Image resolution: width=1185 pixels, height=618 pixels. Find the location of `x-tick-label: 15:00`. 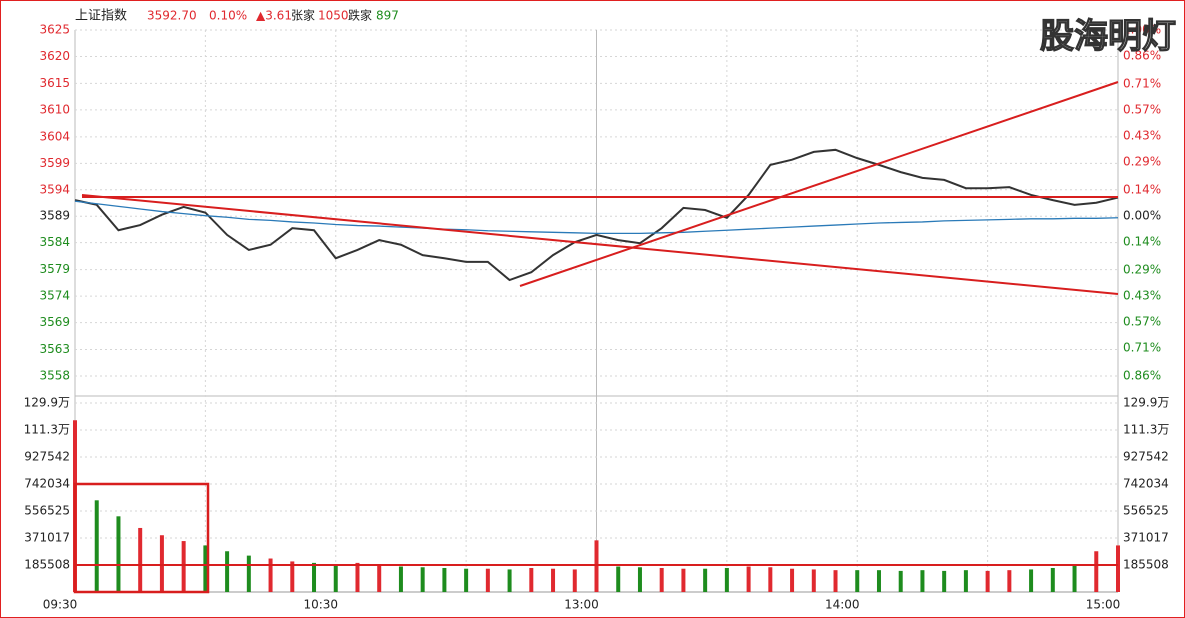

x-tick-label: 15:00 is located at coordinates (1103, 605).